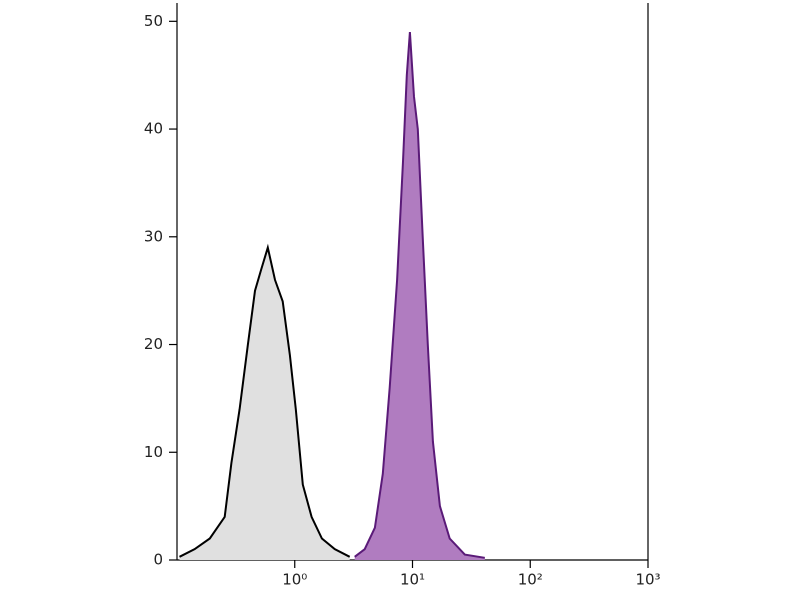 The height and width of the screenshot is (600, 800). Describe the element at coordinates (412, 580) in the screenshot. I see `x-tick-label: 10¹` at that location.